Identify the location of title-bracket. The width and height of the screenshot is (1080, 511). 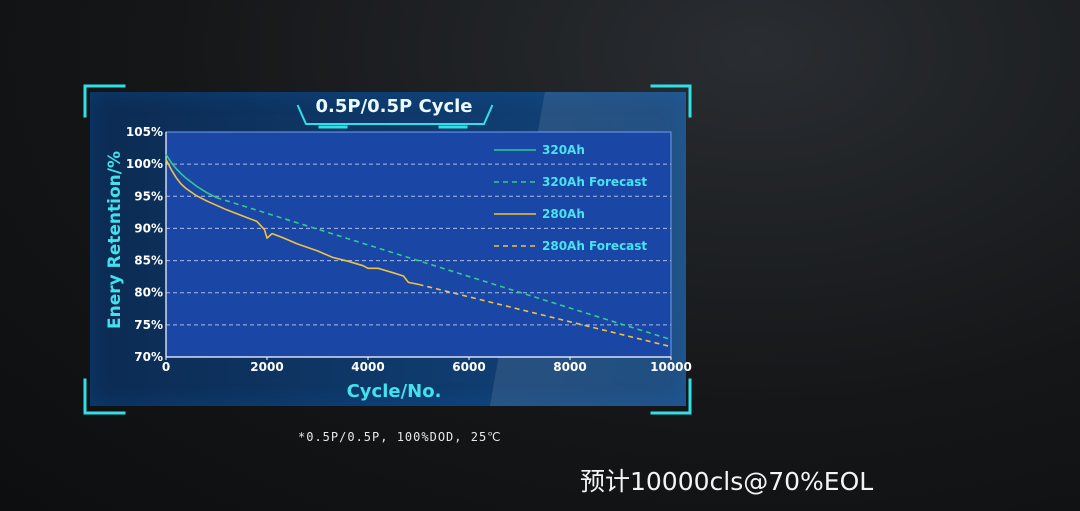
(395, 114).